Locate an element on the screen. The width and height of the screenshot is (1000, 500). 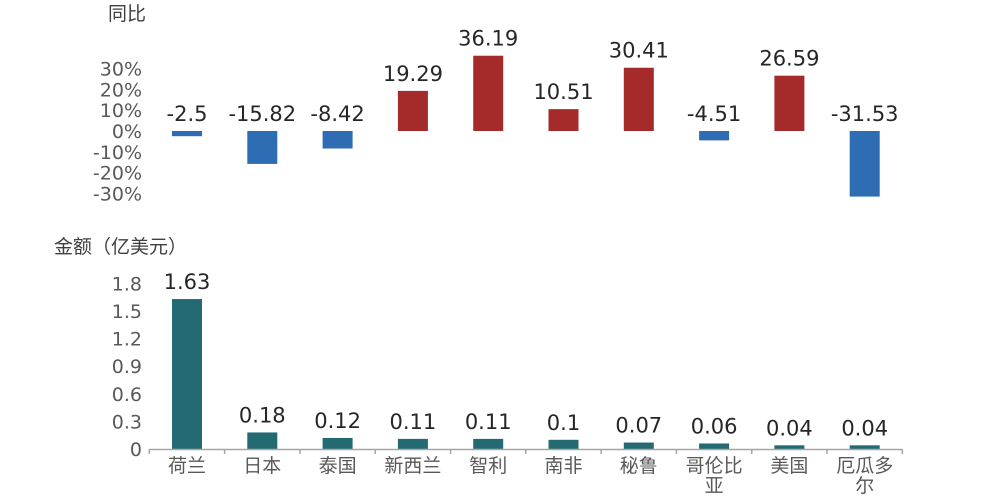
bottom-chart-title: 金额（亿美元） is located at coordinates (120, 247).